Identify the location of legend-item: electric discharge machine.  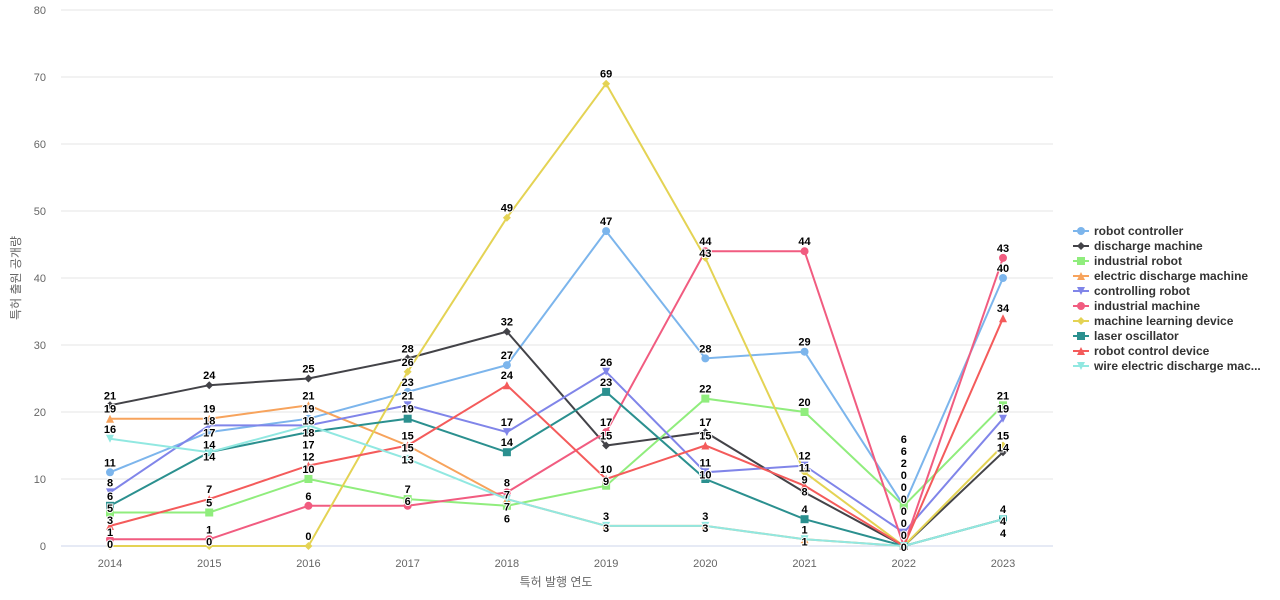
(1160, 276).